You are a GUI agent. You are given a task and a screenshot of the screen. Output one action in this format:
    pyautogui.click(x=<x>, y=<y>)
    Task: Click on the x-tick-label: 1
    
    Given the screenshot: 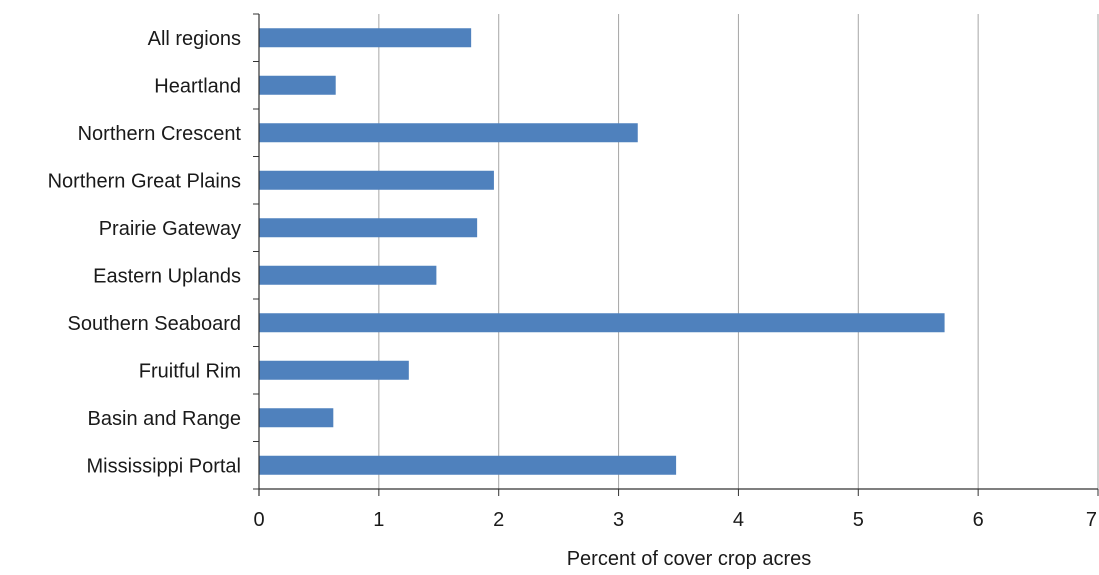 What is the action you would take?
    pyautogui.click(x=378, y=520)
    